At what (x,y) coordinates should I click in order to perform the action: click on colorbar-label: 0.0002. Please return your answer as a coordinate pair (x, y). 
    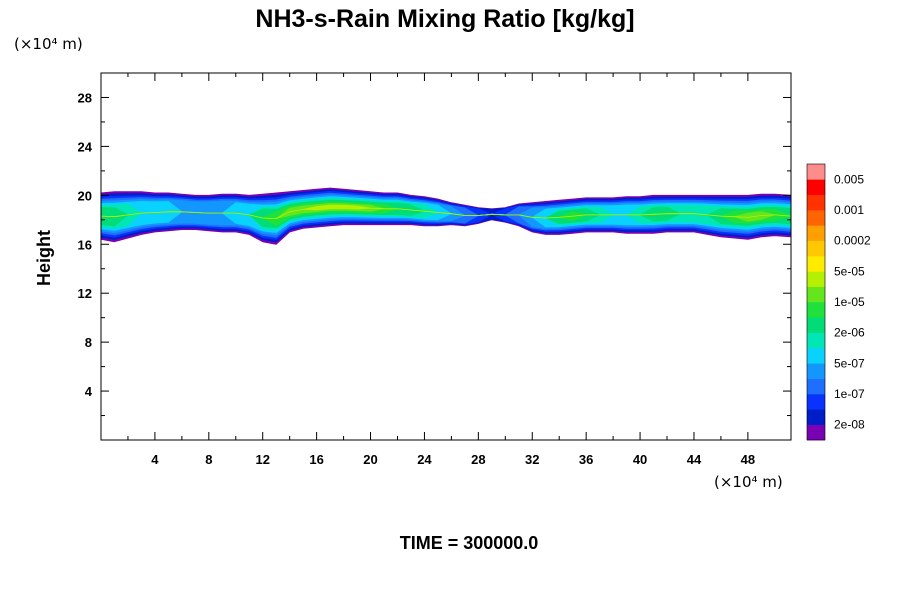
    Looking at the image, I should click on (852, 241).